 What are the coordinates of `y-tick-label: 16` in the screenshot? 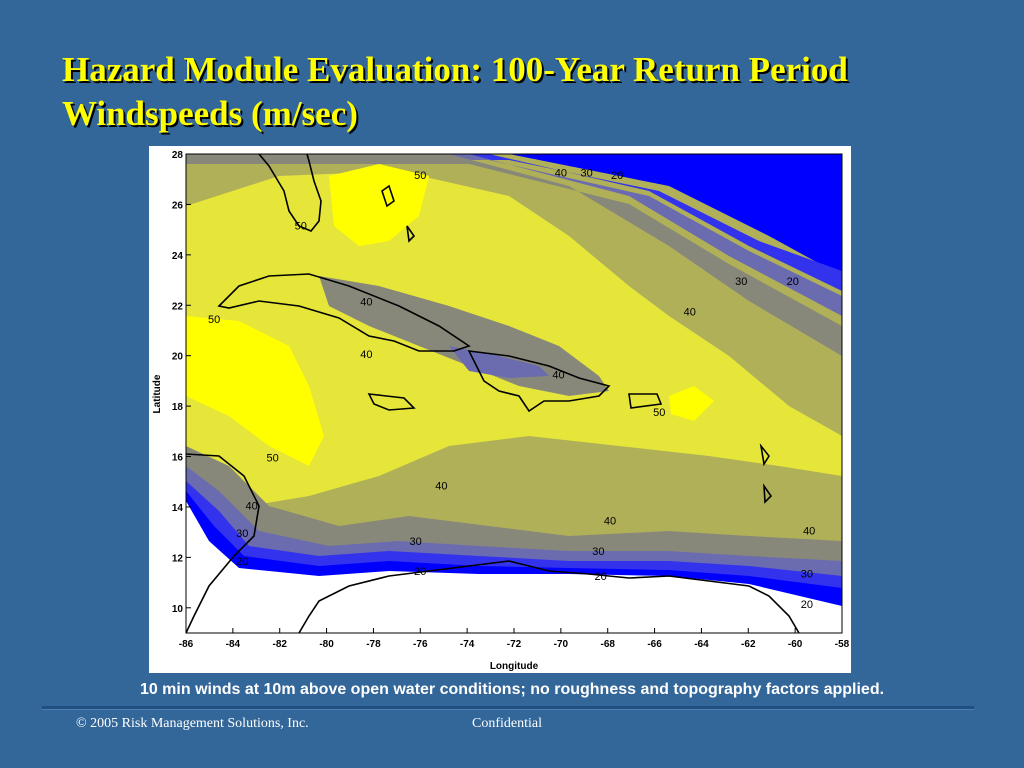 It's located at (178, 458).